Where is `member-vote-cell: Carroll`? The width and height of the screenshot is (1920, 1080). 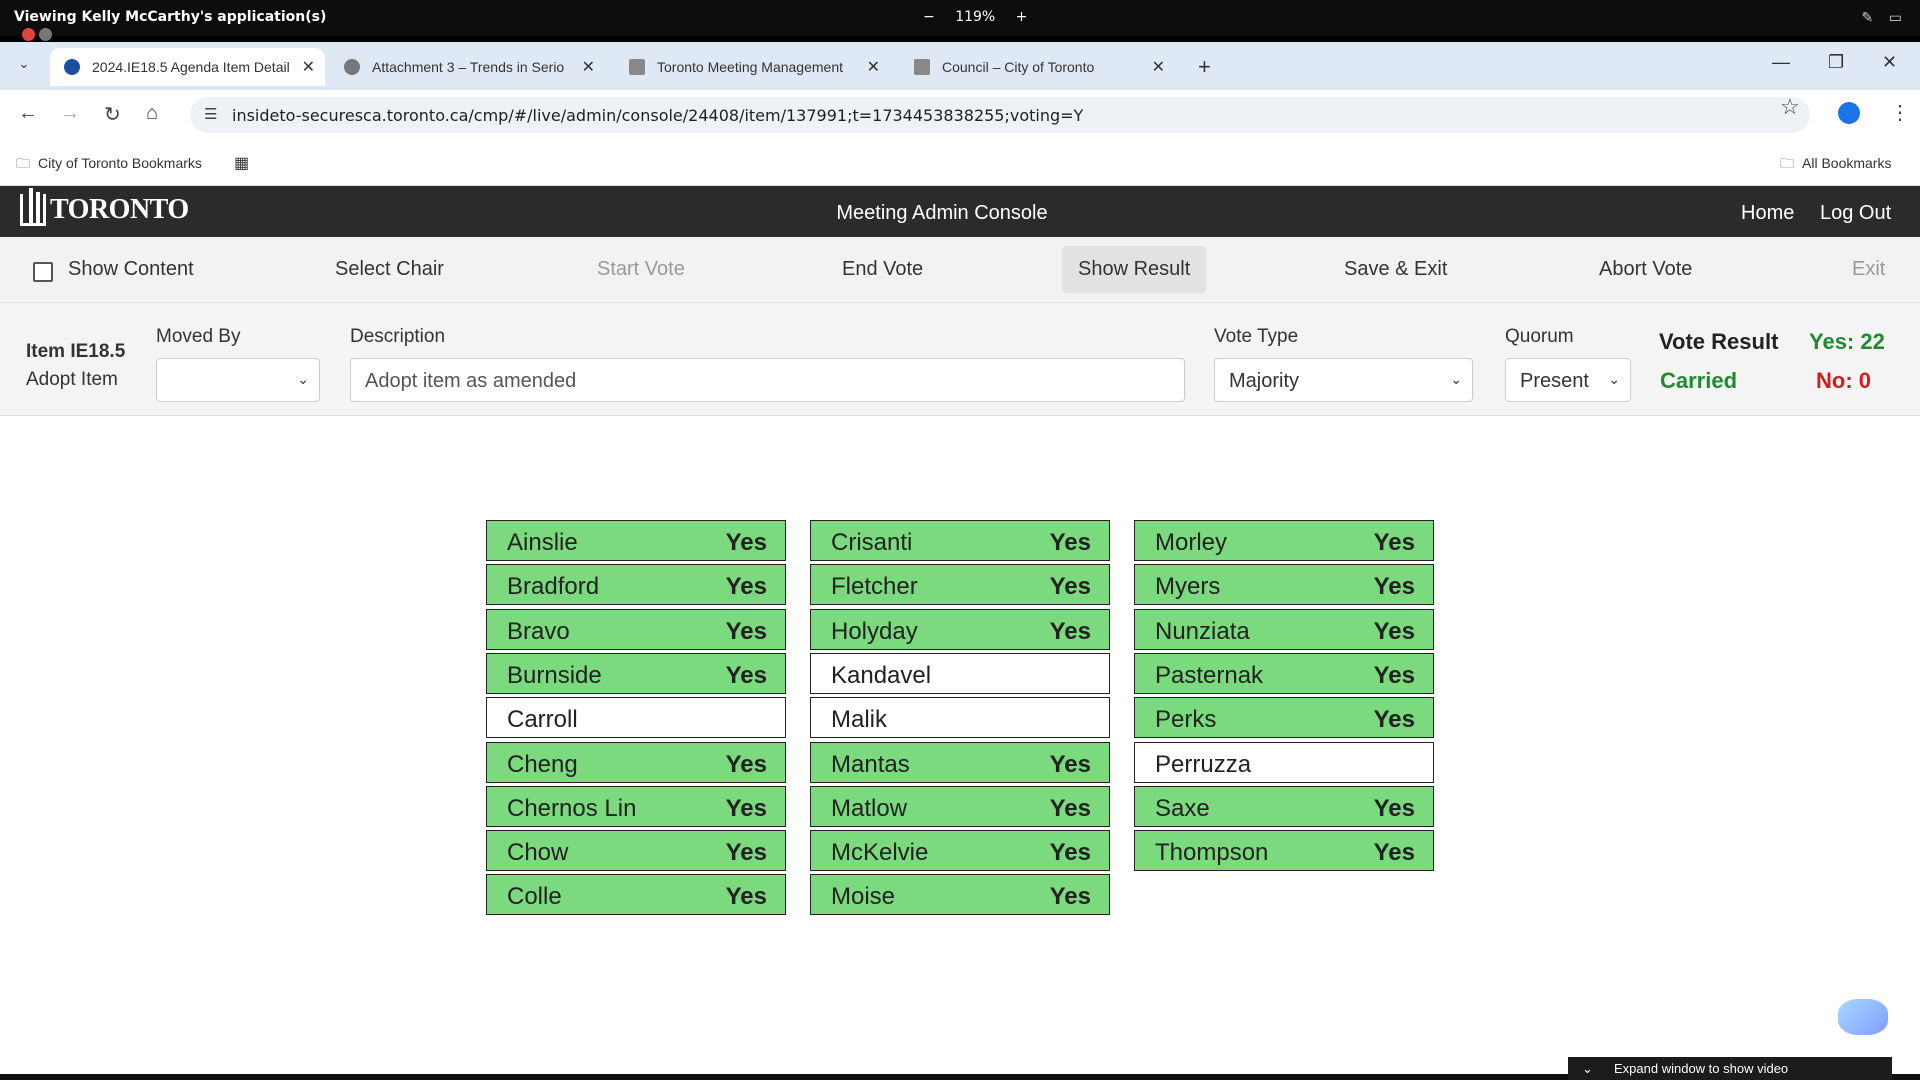 member-vote-cell: Carroll is located at coordinates (636, 717).